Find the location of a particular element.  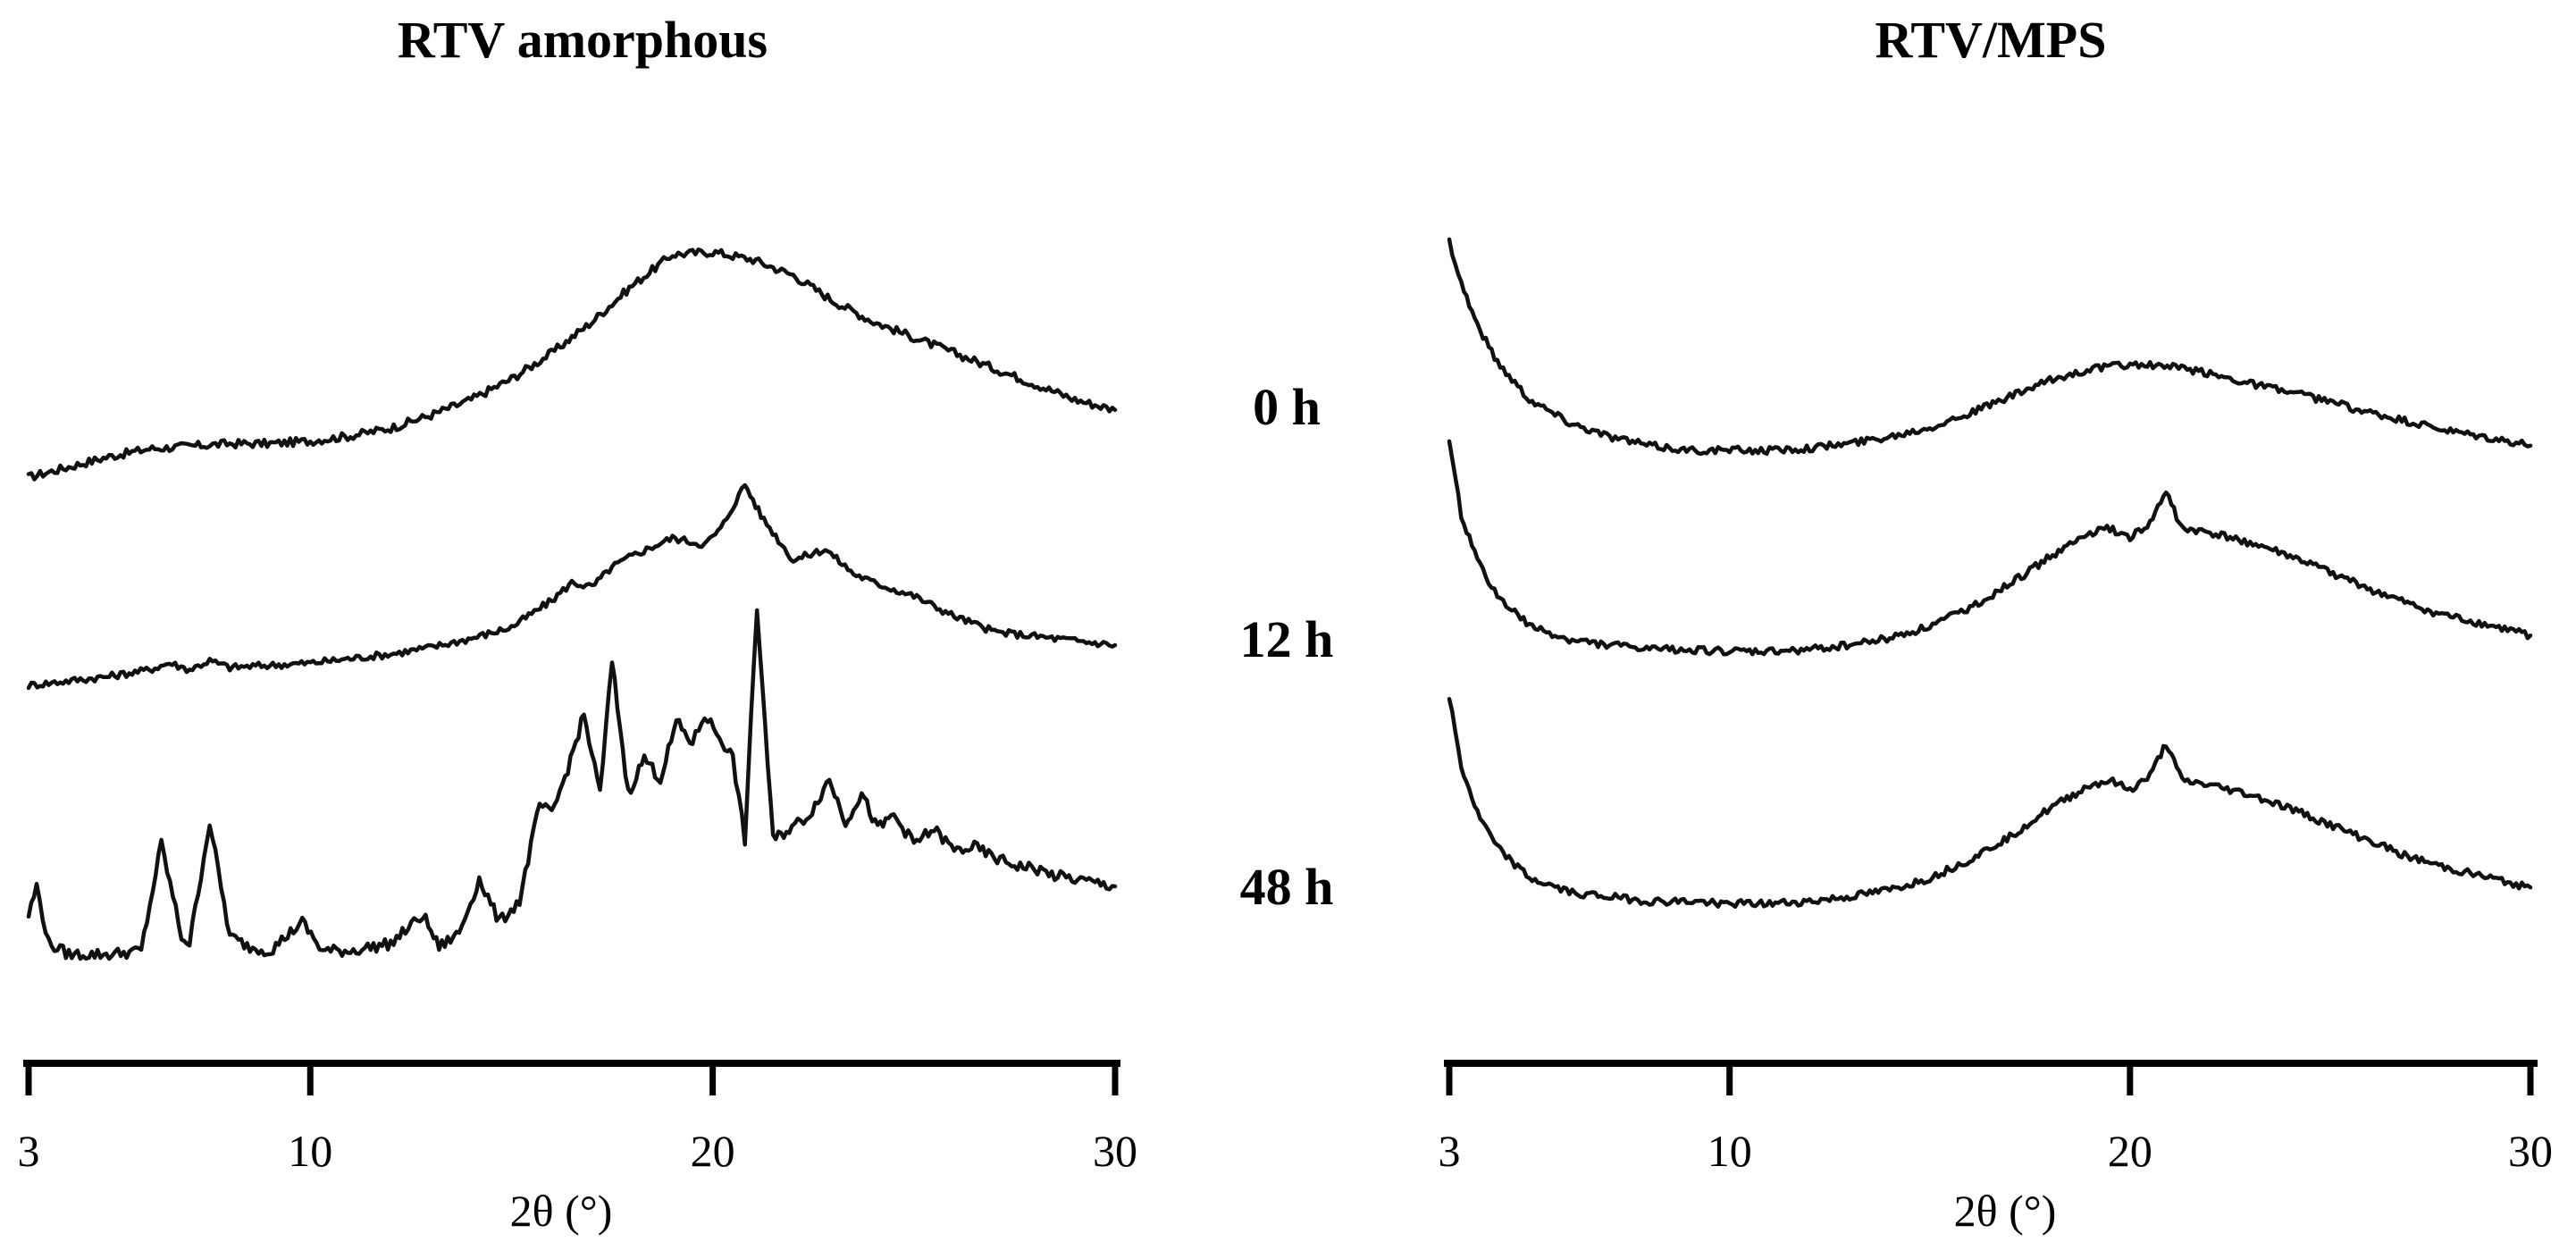

row-labels: 0 h 12 h 48 h is located at coordinates (1287, 647).